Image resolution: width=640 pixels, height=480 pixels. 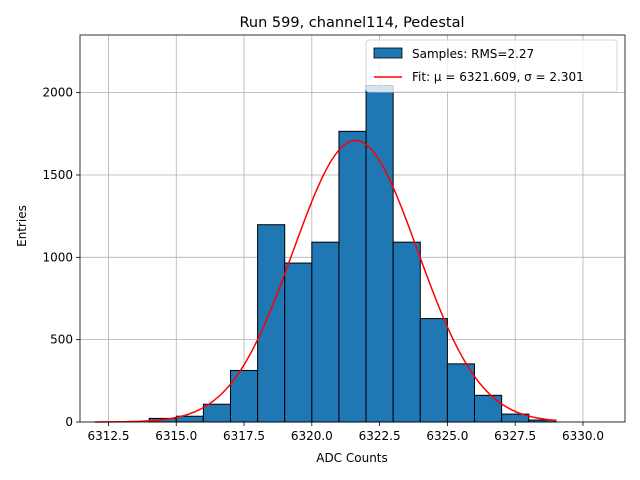 What do you see at coordinates (388, 53) in the screenshot?
I see `legend-swatch-samples` at bounding box center [388, 53].